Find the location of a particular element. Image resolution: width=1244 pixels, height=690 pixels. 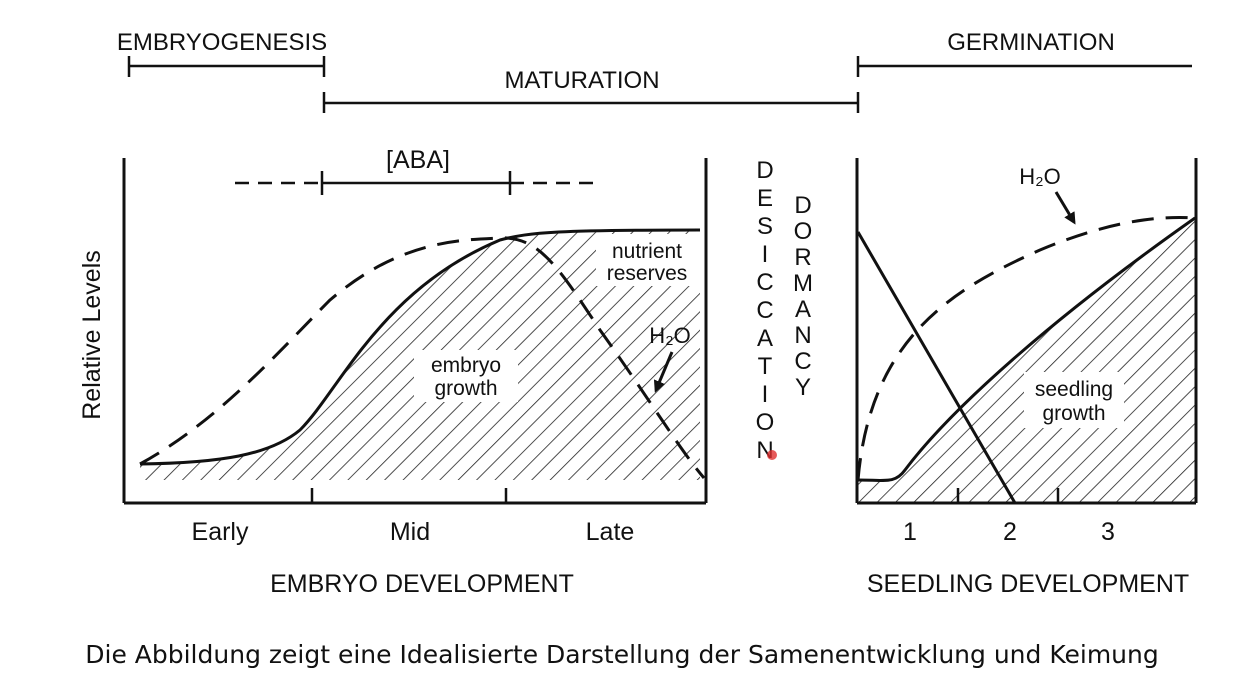

tick-label-late: Late is located at coordinates (610, 532).